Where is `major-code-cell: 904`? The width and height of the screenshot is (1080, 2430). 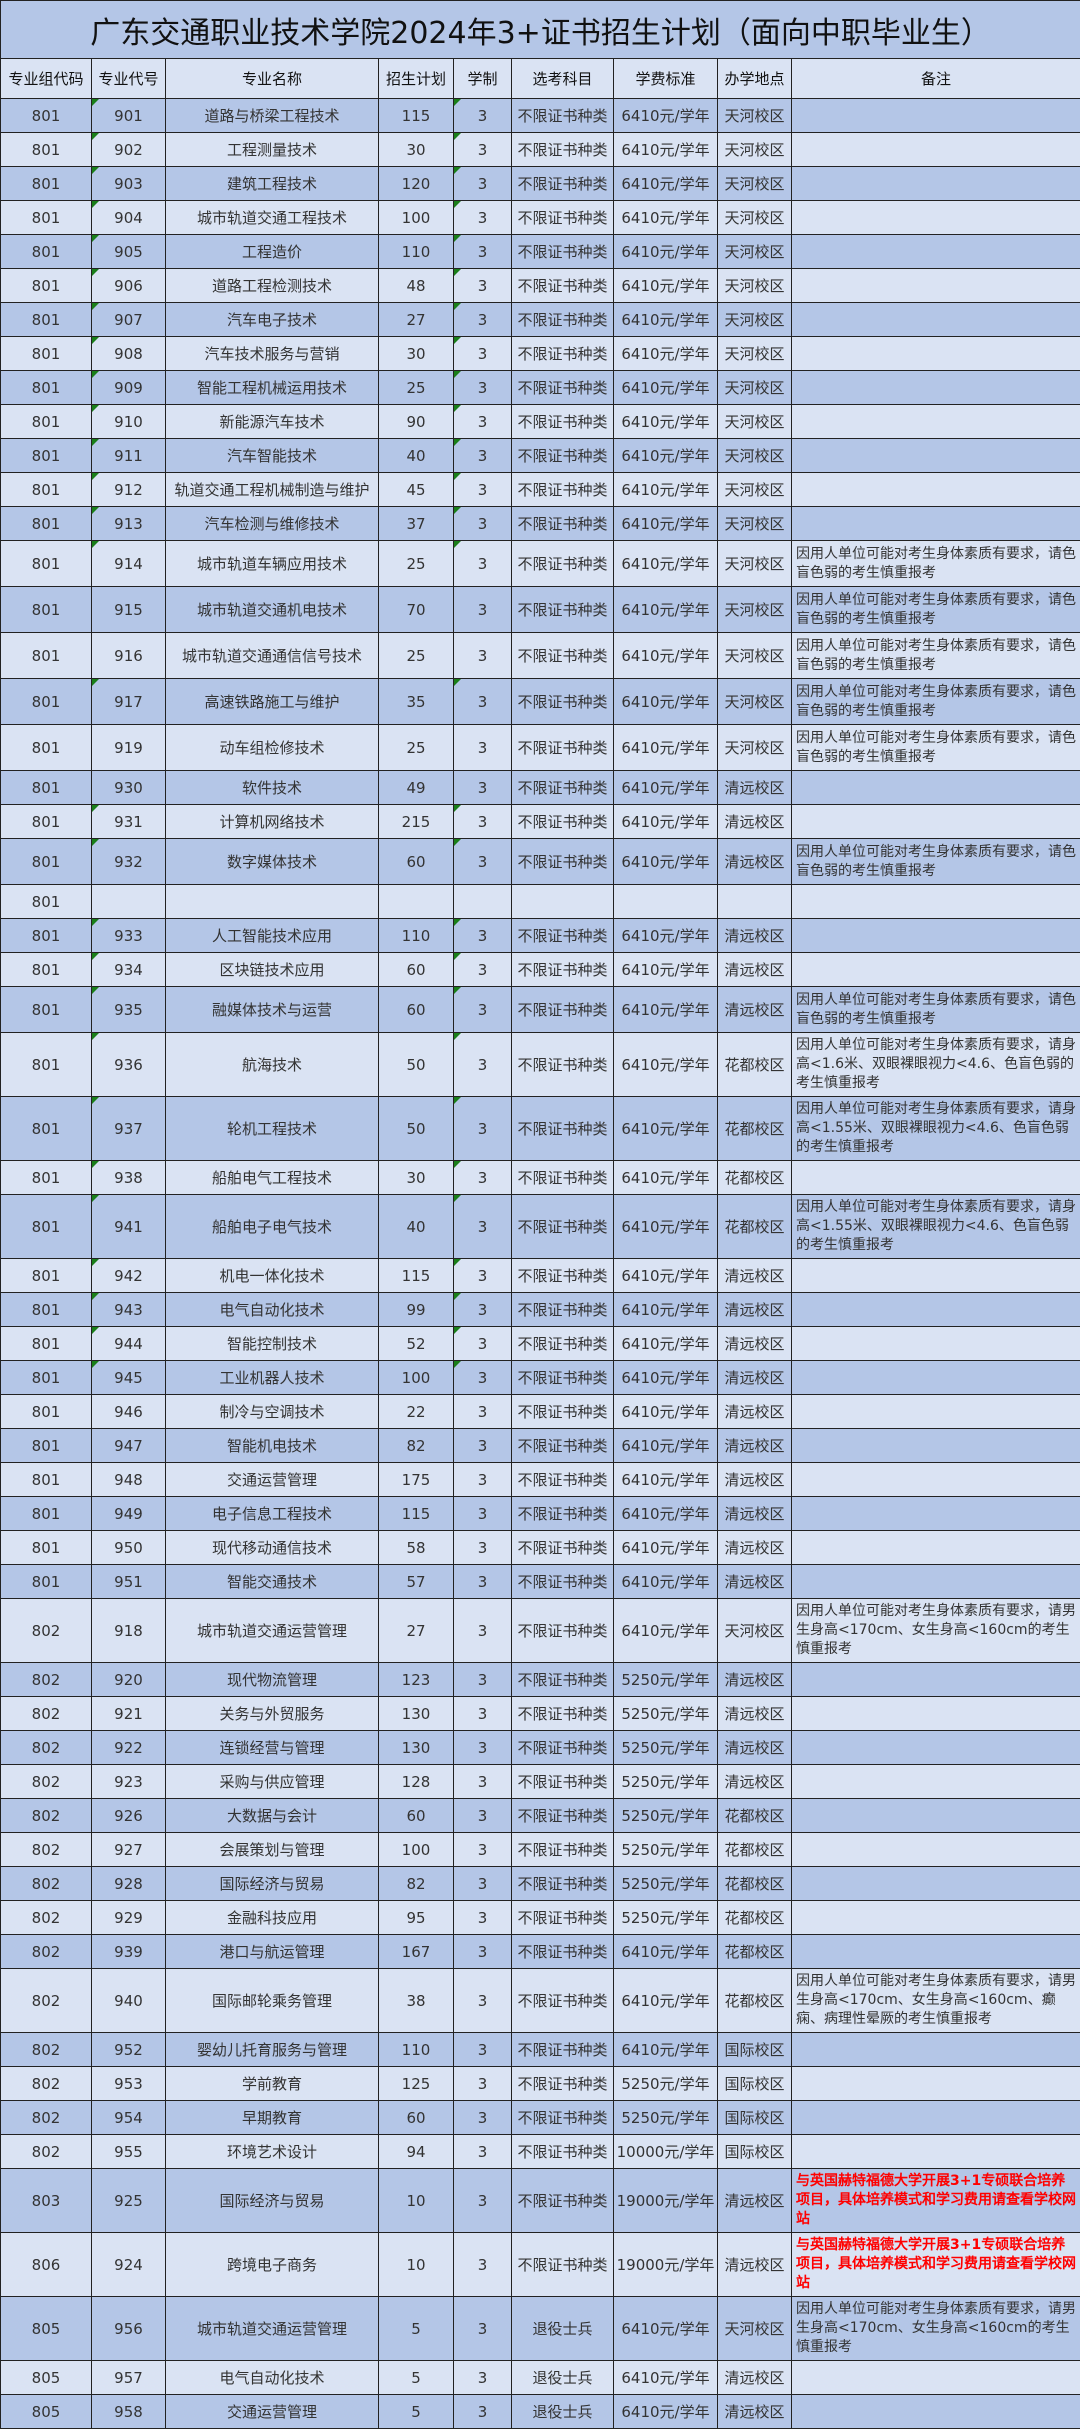
major-code-cell: 904 is located at coordinates (128, 217).